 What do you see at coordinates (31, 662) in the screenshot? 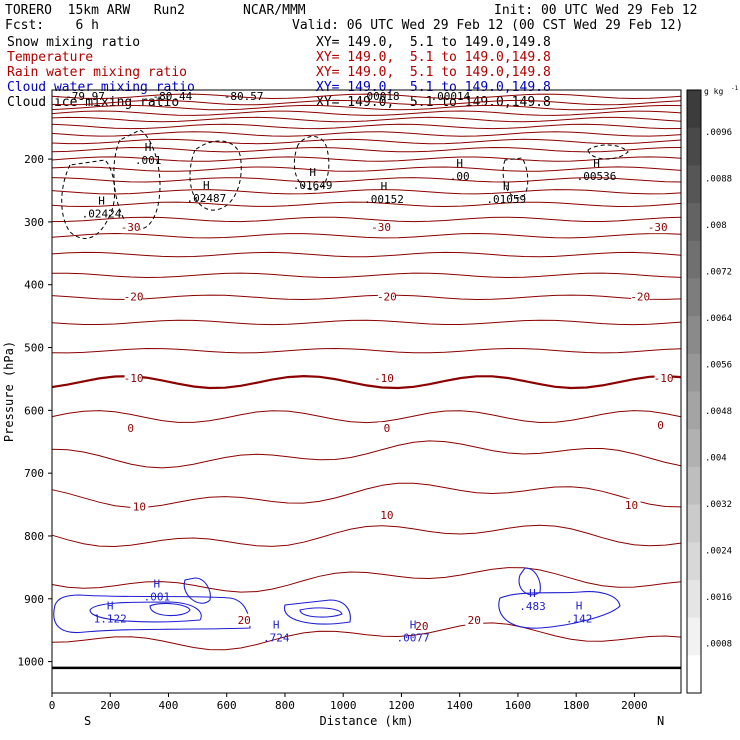
I see `y-tick-label: 1000` at bounding box center [31, 662].